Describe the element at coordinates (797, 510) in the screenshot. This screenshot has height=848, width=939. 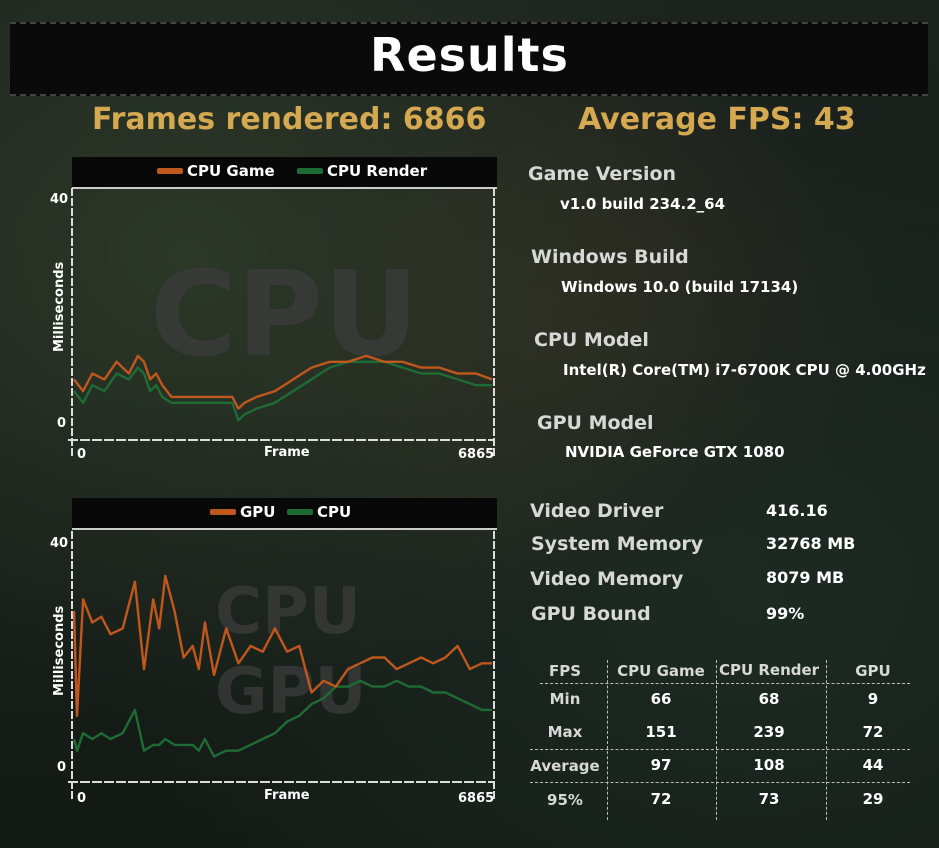
I see `spec-value-video-driver: 416.16` at that location.